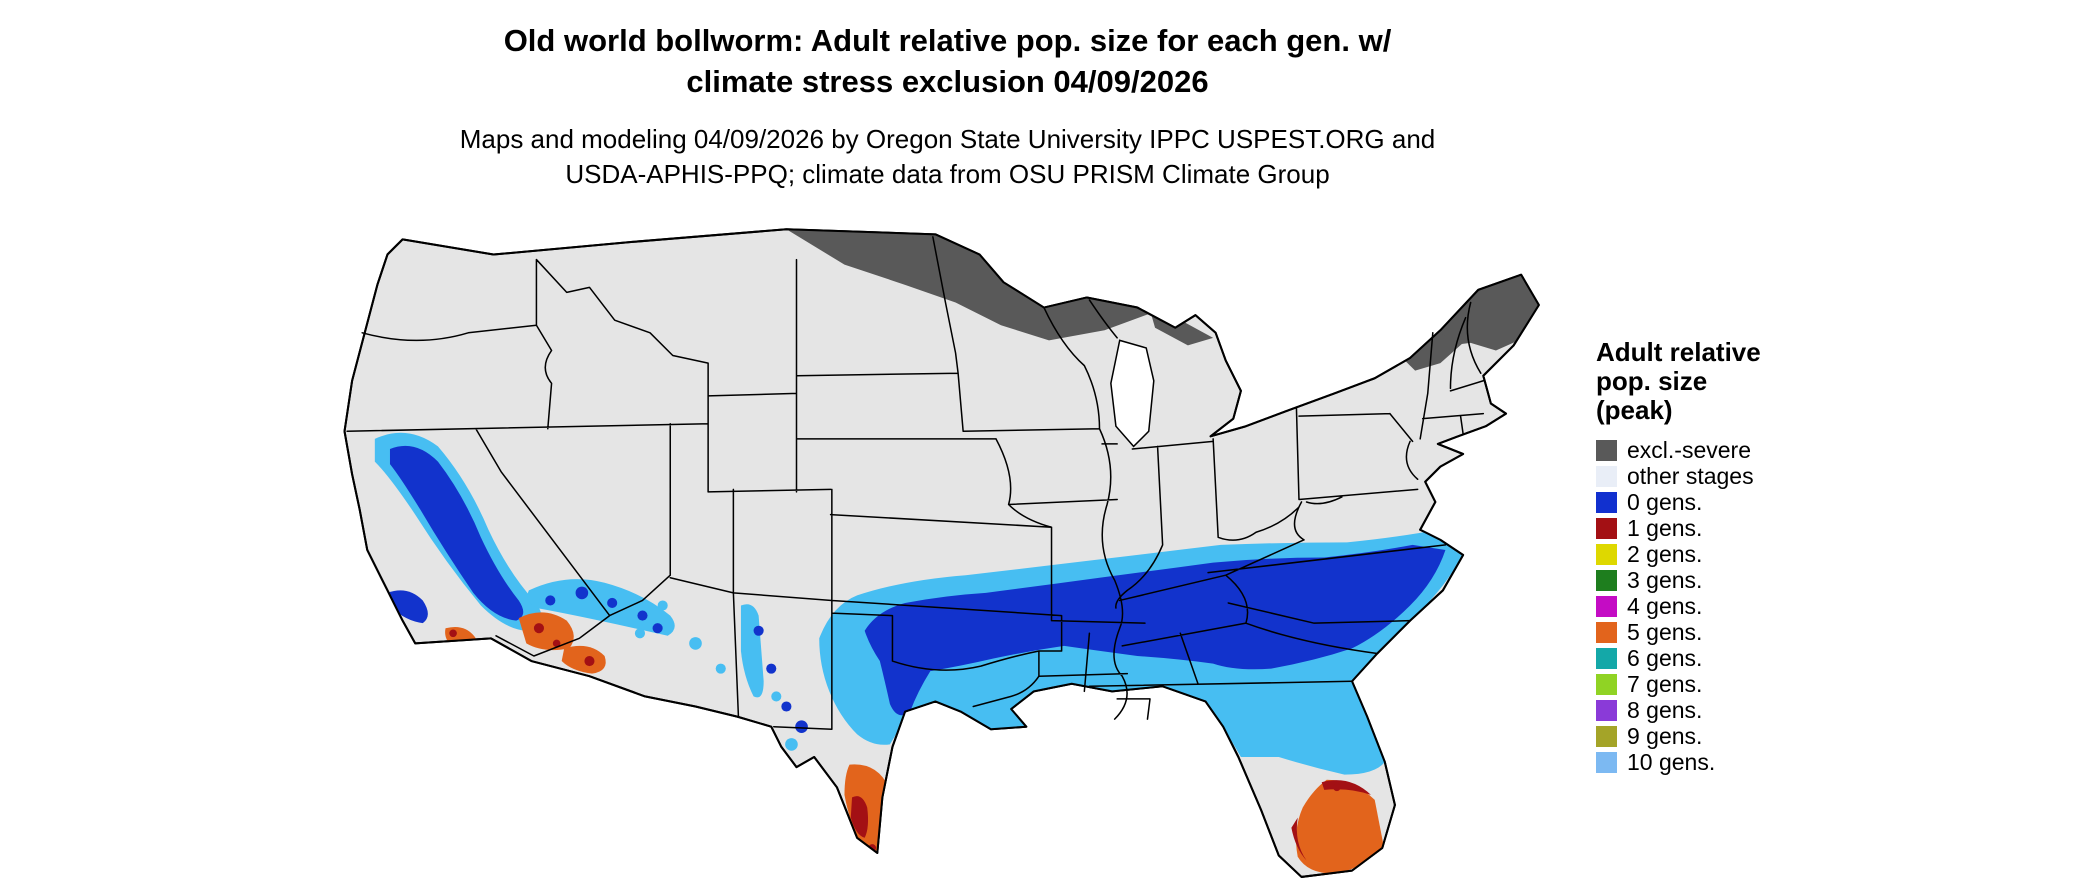 This screenshot has width=2100, height=892. I want to click on legend-item: 2 gens., so click(1716, 554).